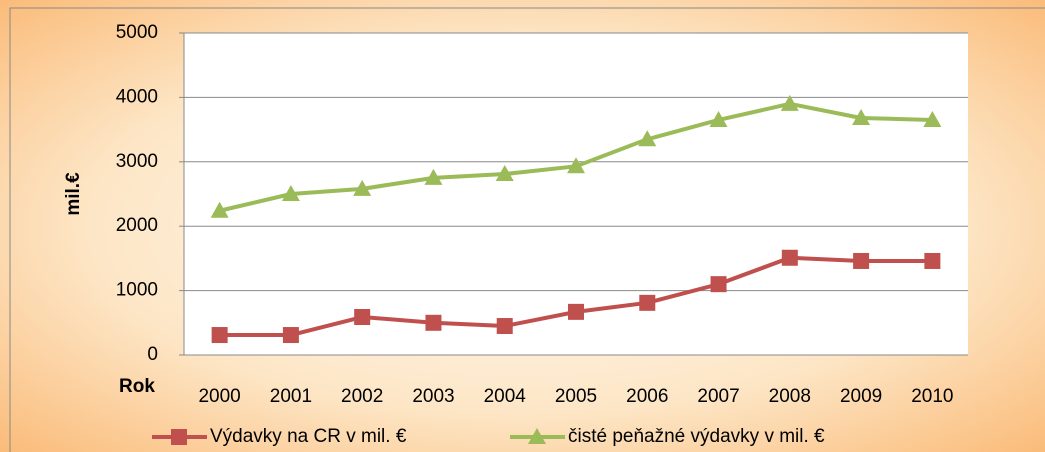  Describe the element at coordinates (137, 225) in the screenshot. I see `y-tick-label: 2000` at that location.